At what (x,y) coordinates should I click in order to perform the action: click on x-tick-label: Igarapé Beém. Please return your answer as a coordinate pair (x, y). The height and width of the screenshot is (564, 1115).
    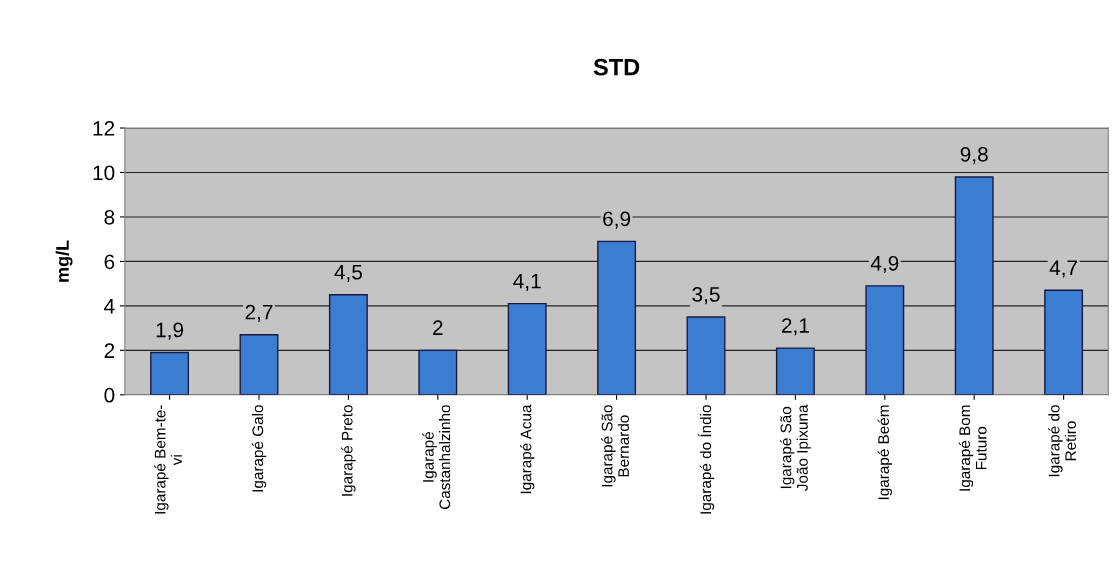
    Looking at the image, I should click on (885, 452).